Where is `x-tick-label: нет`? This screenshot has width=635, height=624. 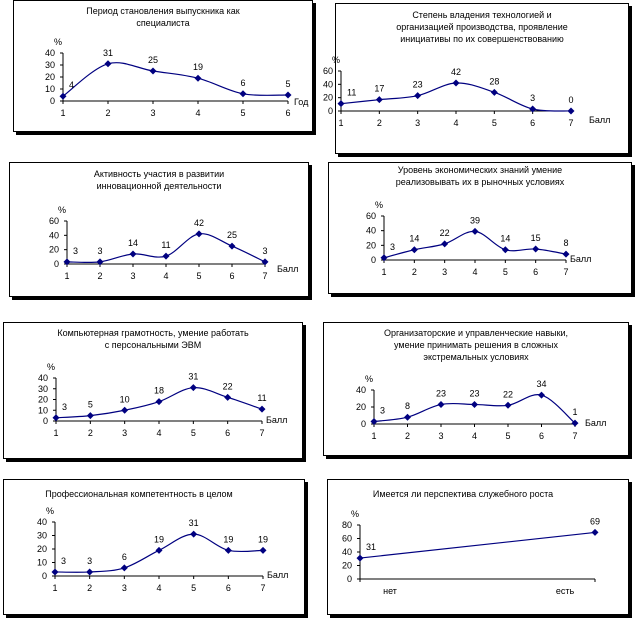 x-tick-label: нет is located at coordinates (390, 591).